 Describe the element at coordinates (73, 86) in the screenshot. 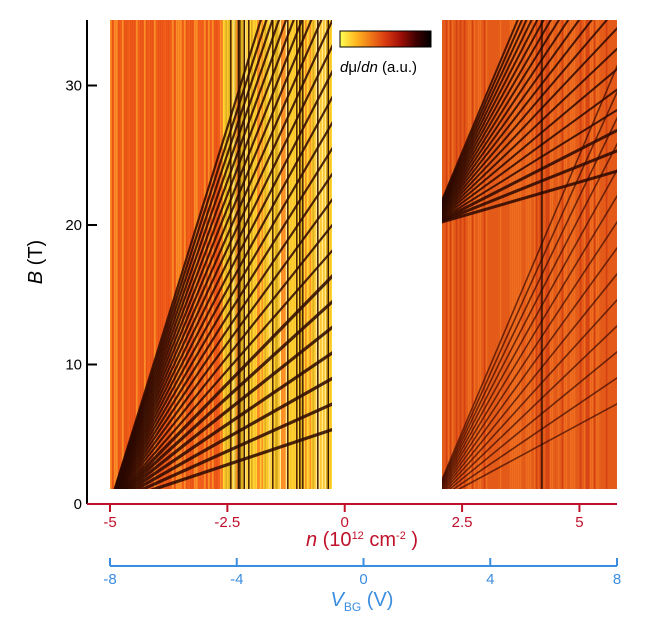

I see `y-tick-label: 30` at that location.